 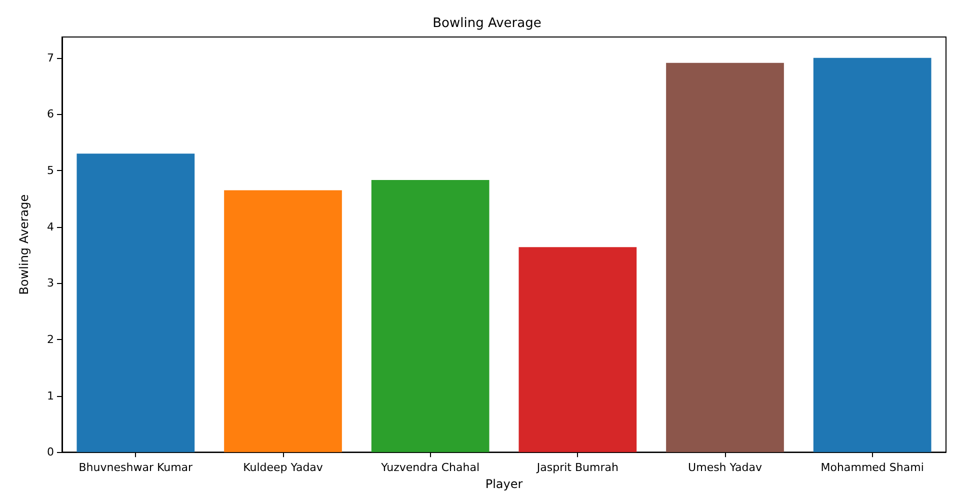 What do you see at coordinates (50, 57) in the screenshot?
I see `y-tick-label: 7` at bounding box center [50, 57].